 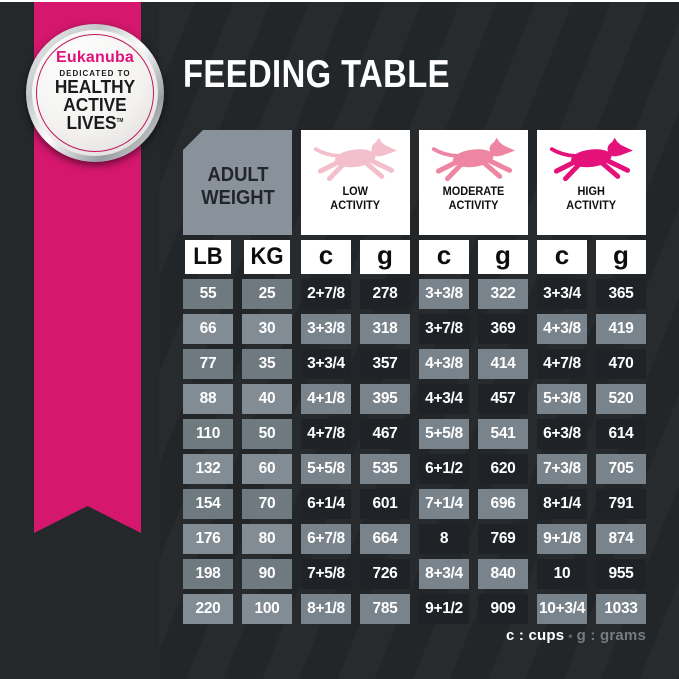 What do you see at coordinates (208, 469) in the screenshot?
I see `cell-lb: 132` at bounding box center [208, 469].